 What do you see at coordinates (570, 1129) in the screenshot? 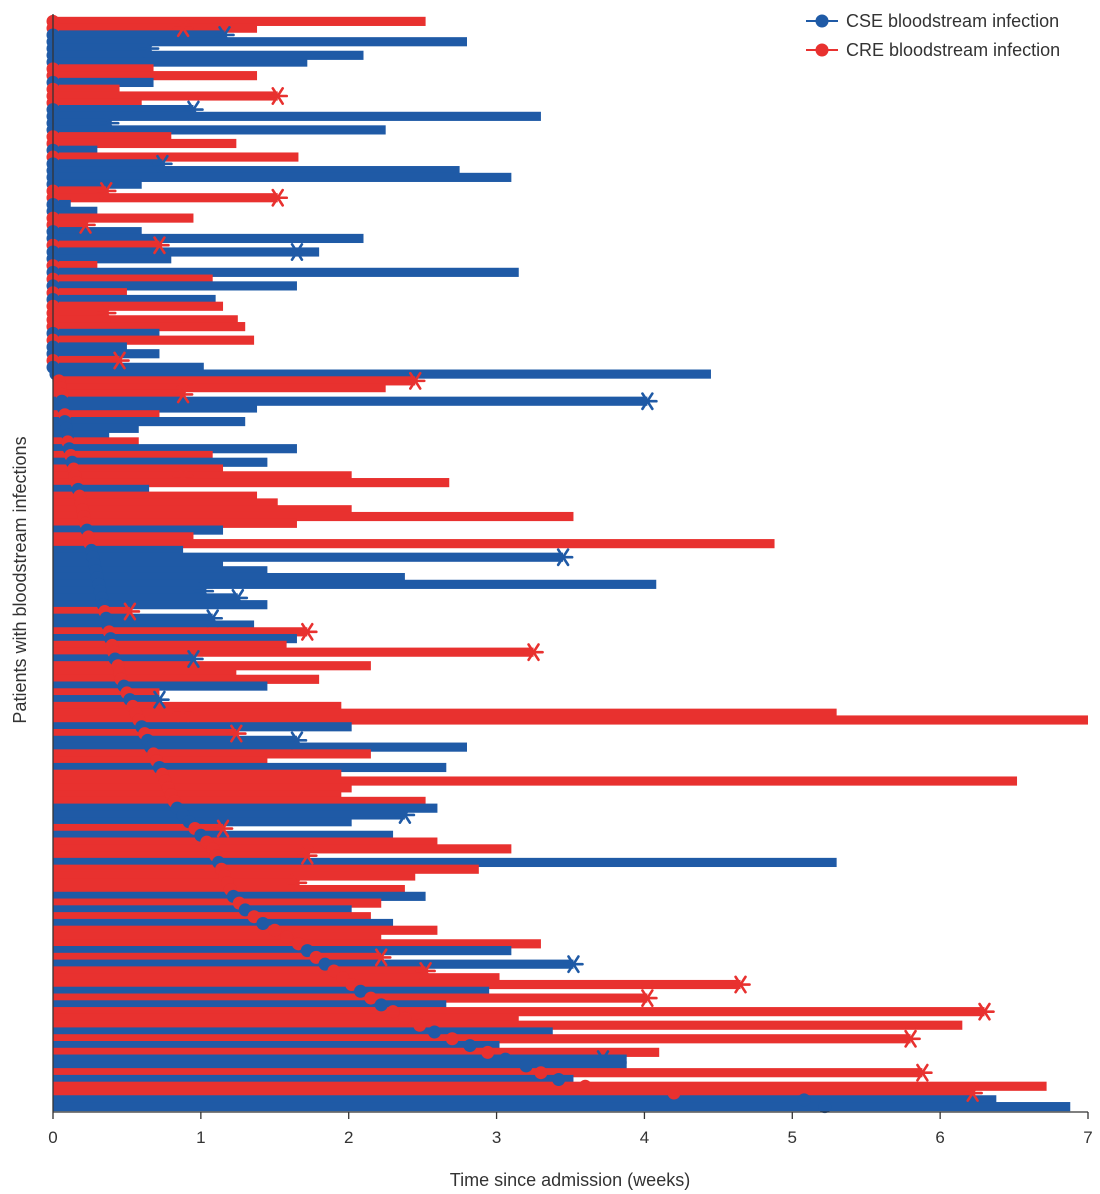
I see `x-axis-ticks: 0 1 2 3 4 5 6 7` at bounding box center [570, 1129].